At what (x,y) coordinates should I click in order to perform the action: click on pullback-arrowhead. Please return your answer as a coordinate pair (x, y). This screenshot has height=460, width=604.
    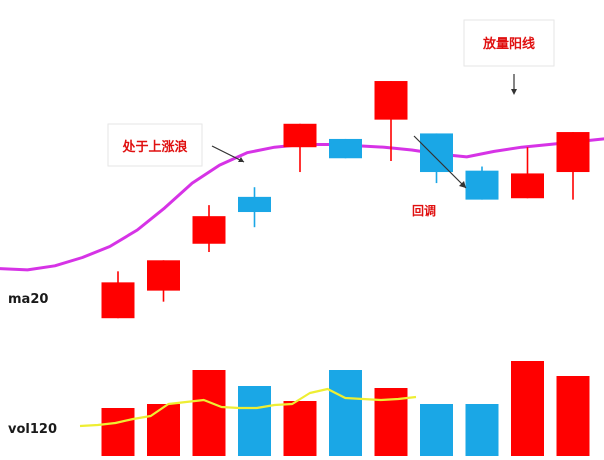
    Looking at the image, I should click on (462, 184).